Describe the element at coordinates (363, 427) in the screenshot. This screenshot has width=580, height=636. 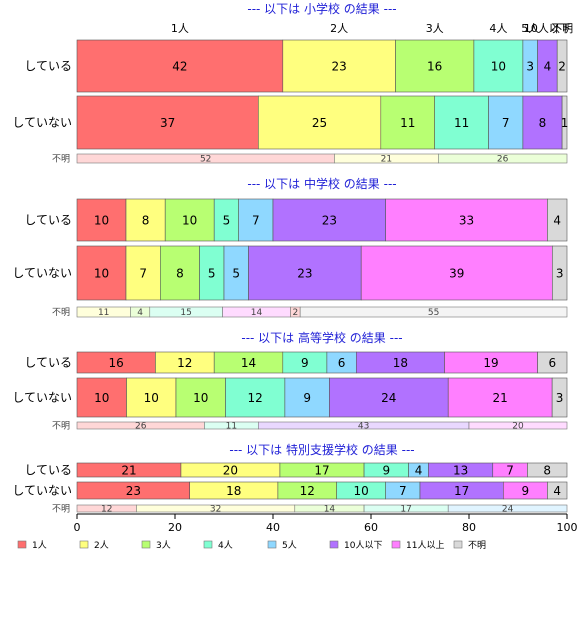
I see `data-label: 43` at that location.